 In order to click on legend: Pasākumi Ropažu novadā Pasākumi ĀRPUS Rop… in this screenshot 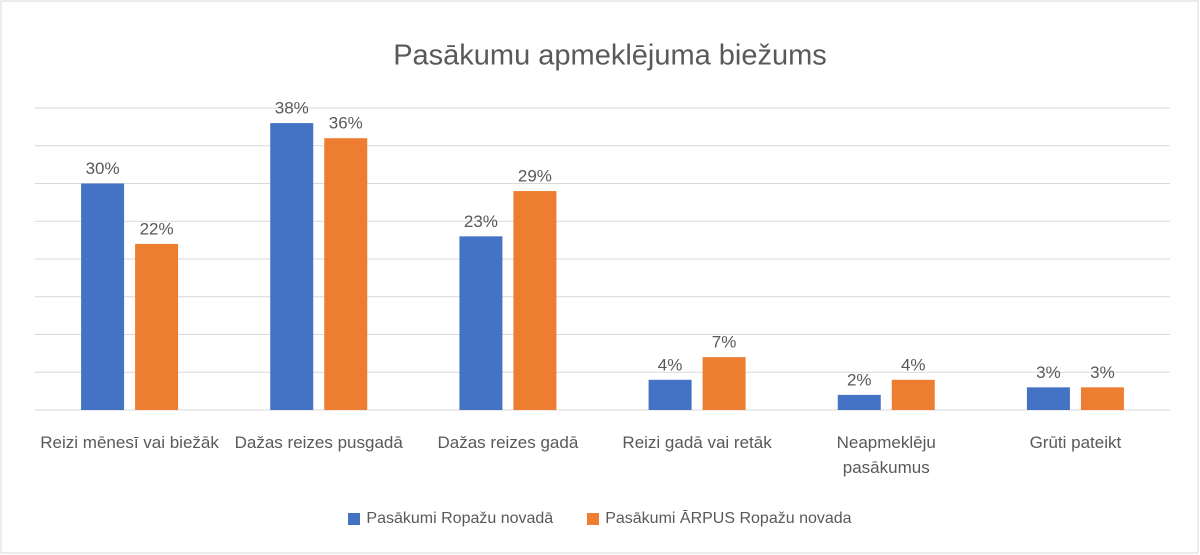, I will do `click(600, 519)`.